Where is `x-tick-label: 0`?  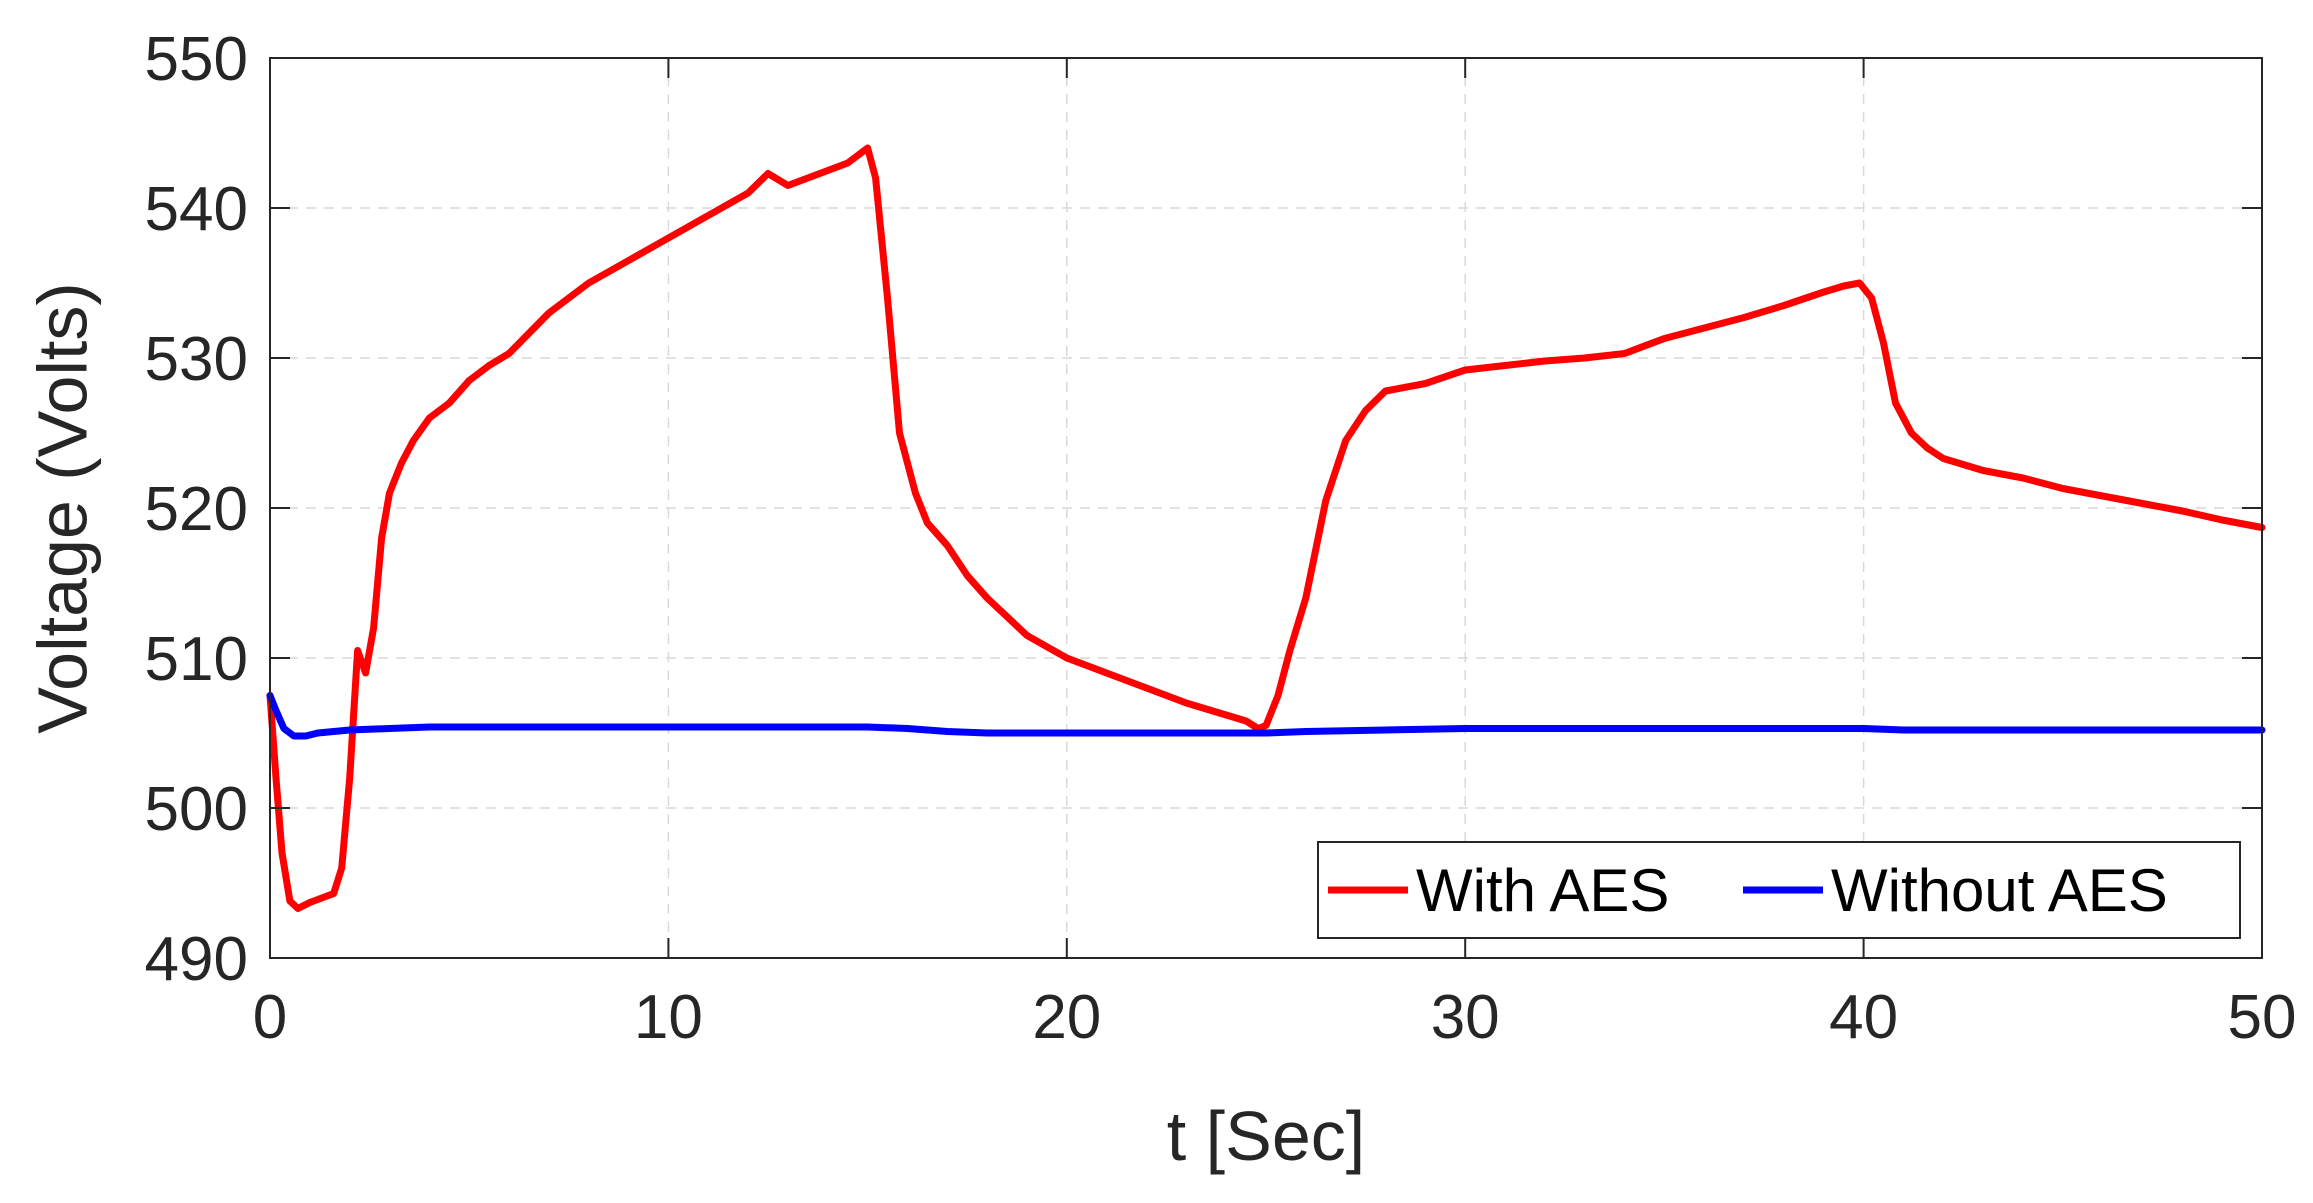 x-tick-label: 0 is located at coordinates (270, 1017).